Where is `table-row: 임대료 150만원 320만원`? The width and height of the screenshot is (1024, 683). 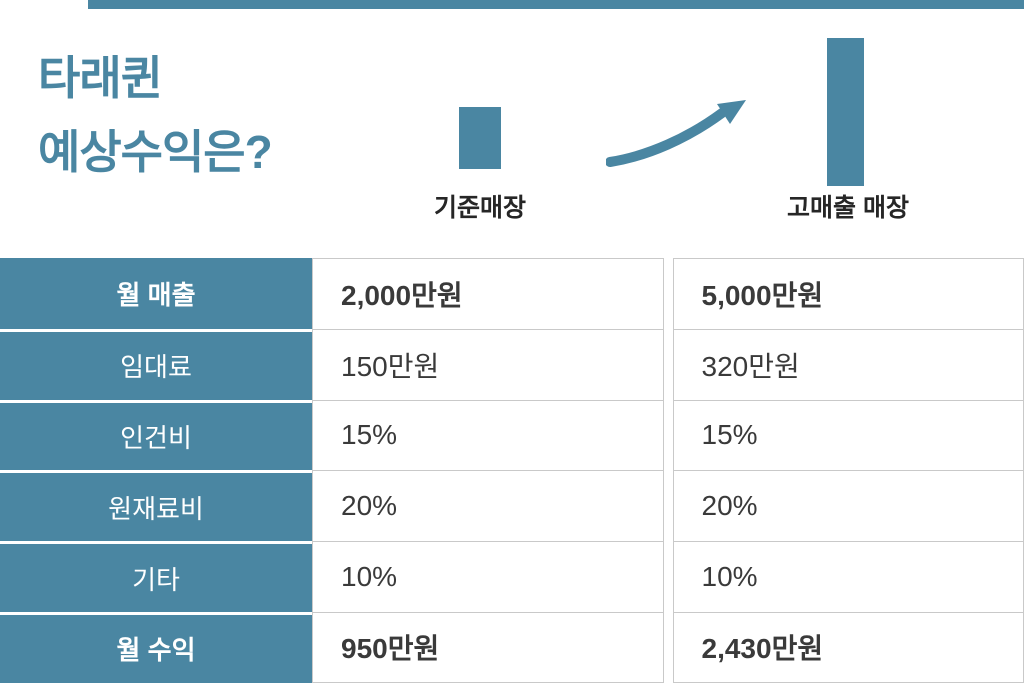 table-row: 임대료 150만원 320만원 is located at coordinates (512, 364).